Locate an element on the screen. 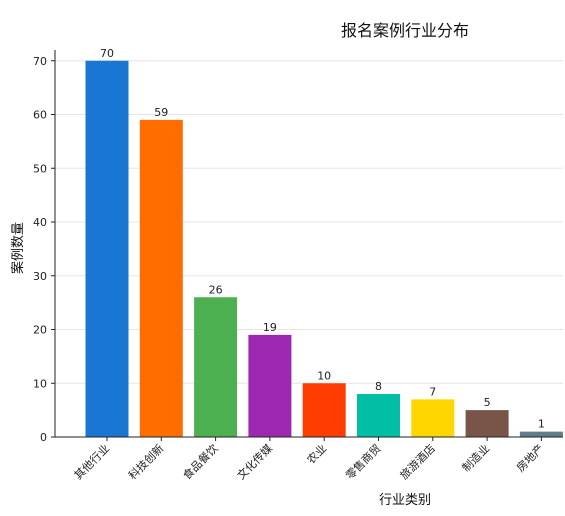  y-tick-label: 70 is located at coordinates (40, 61).